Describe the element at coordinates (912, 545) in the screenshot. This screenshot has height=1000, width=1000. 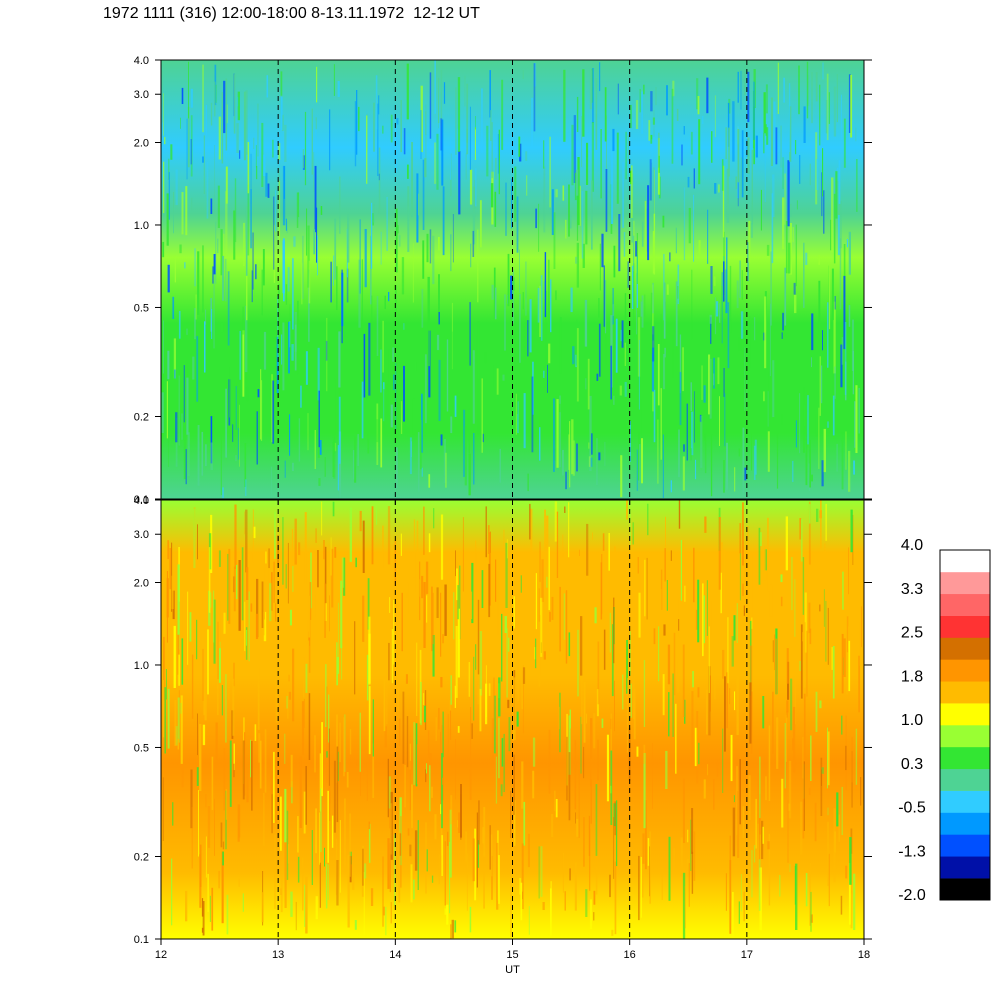
I see `colorbar-label: 4.0` at that location.